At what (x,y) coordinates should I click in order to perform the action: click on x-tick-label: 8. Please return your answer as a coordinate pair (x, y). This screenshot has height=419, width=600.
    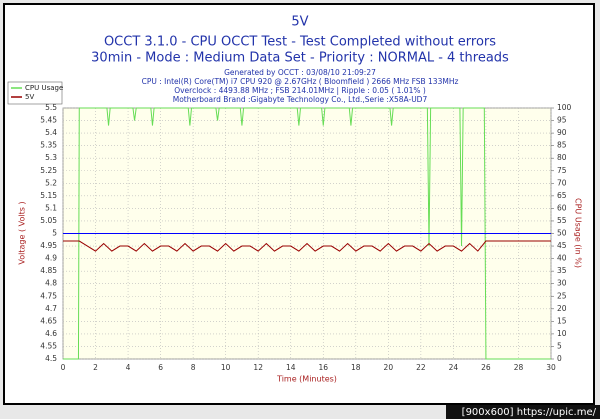
    Looking at the image, I should click on (193, 367).